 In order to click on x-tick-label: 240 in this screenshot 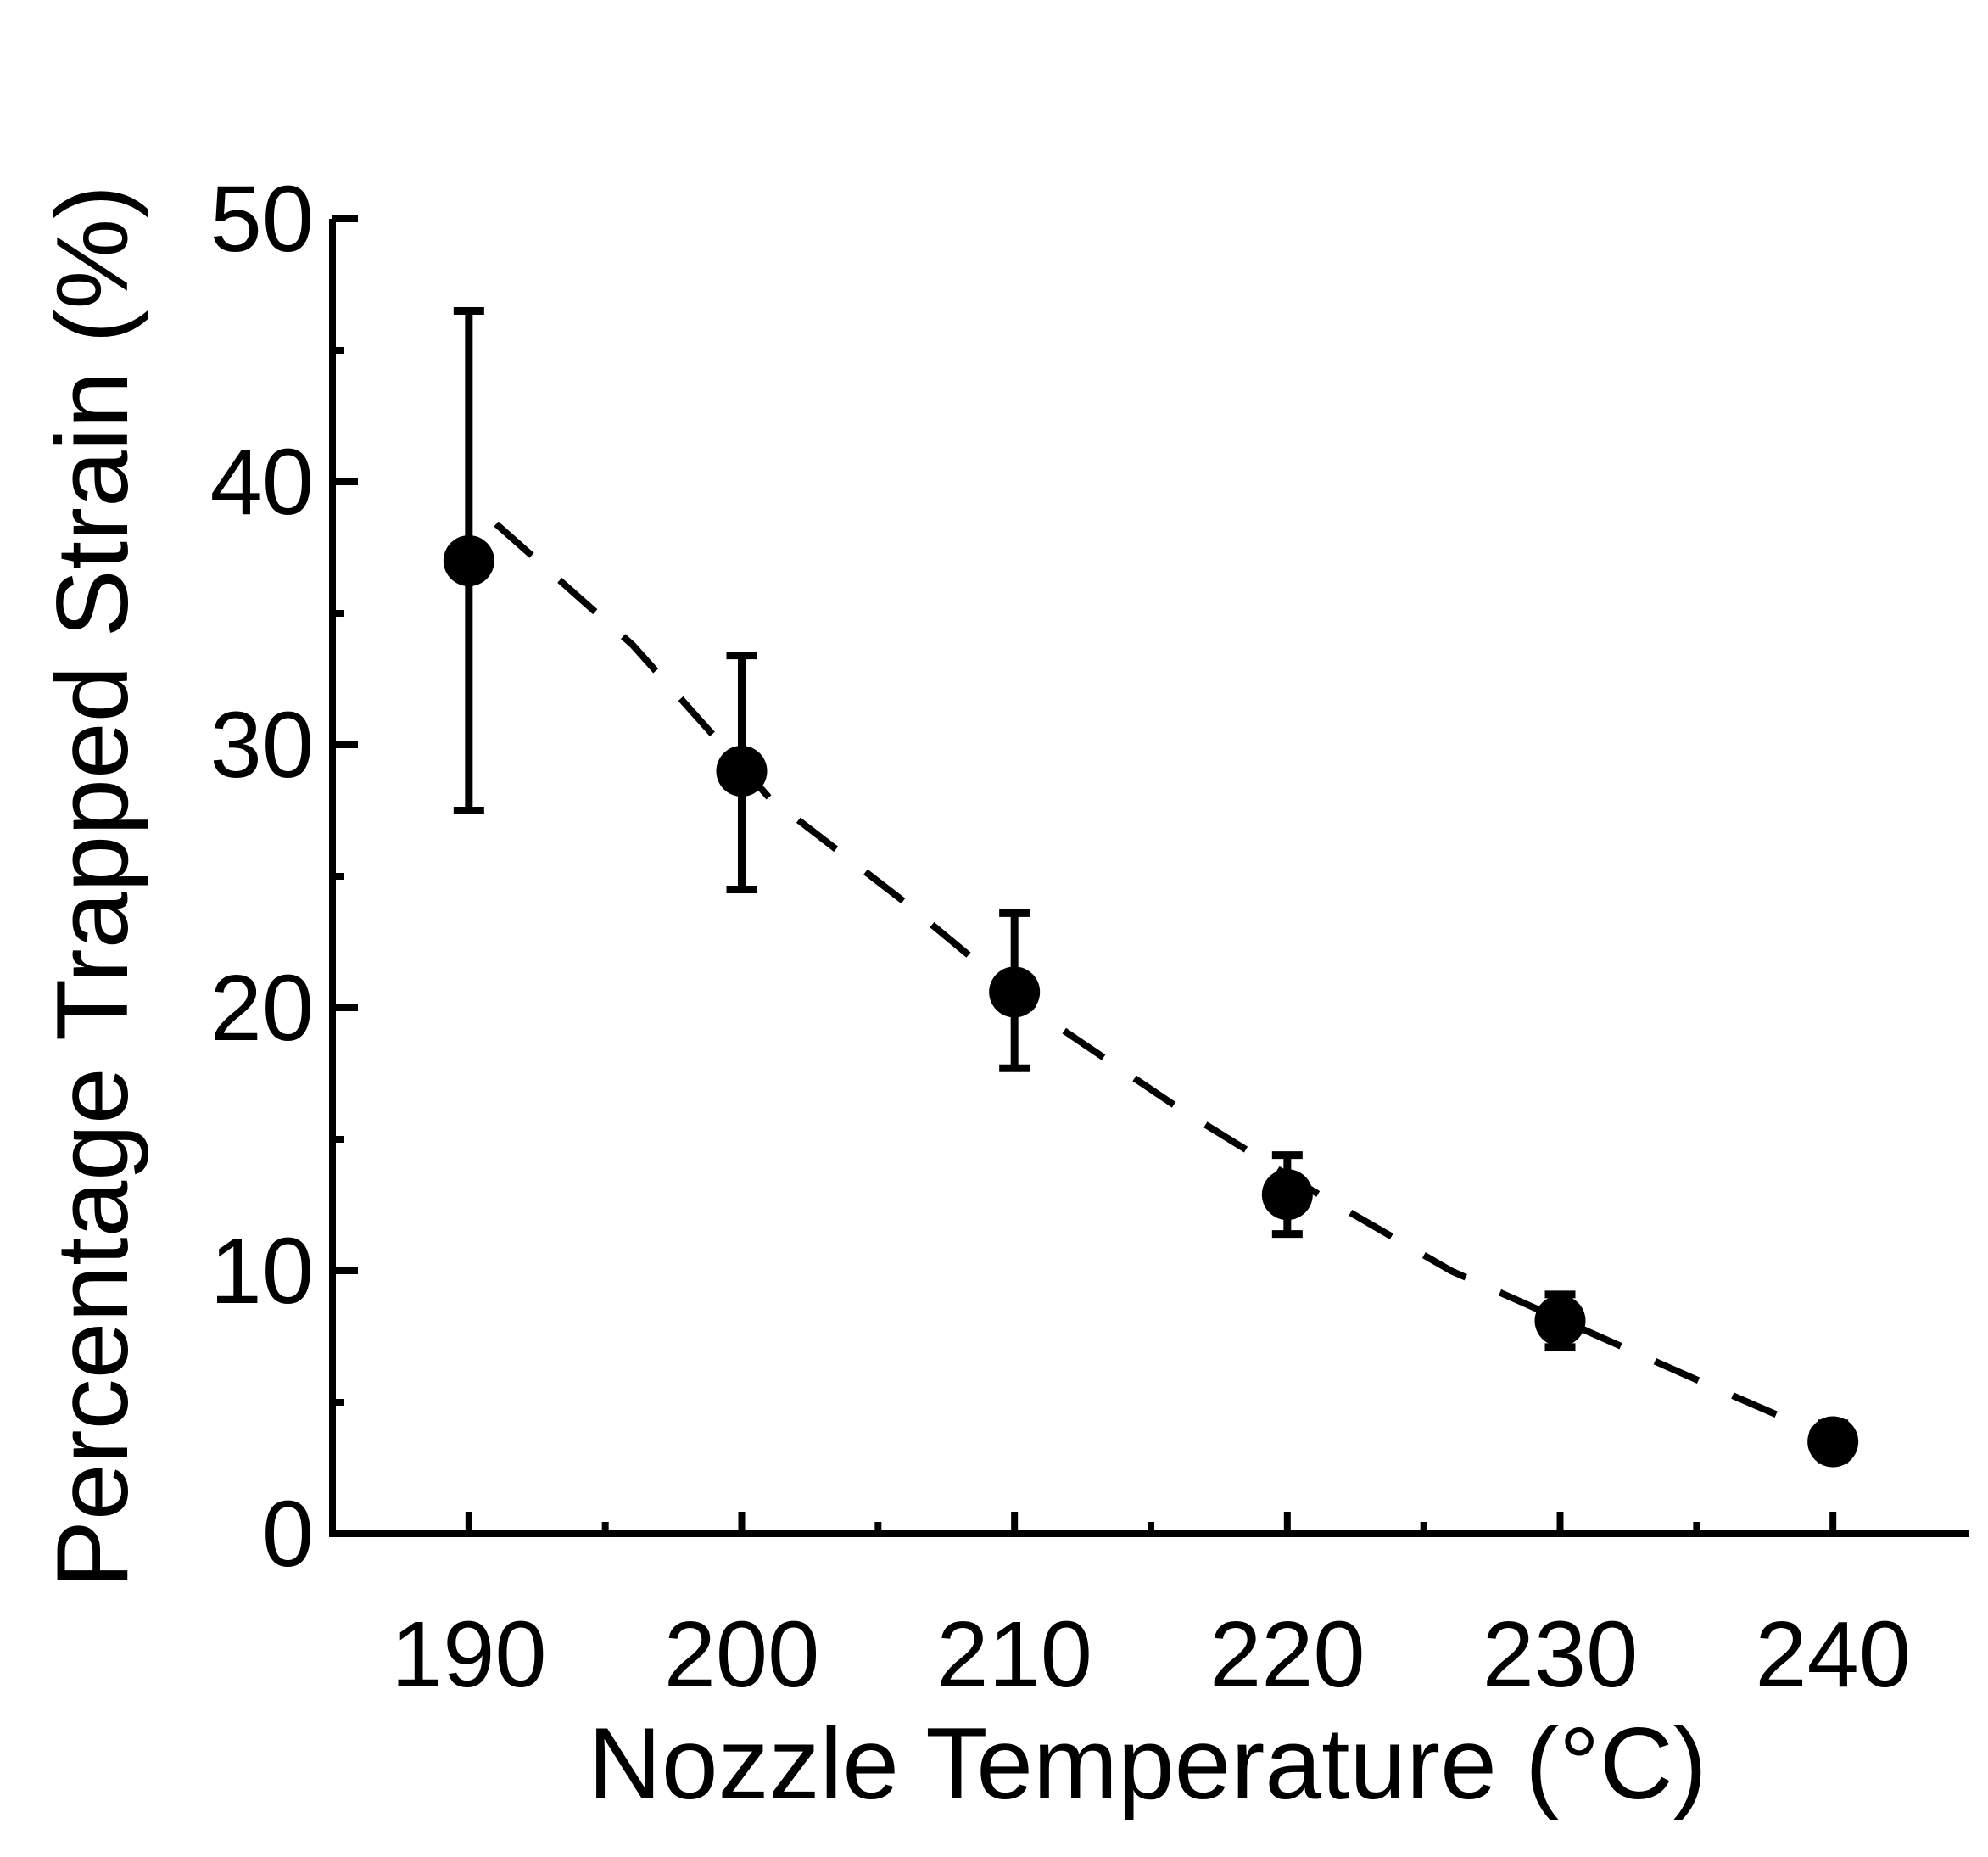, I will do `click(1833, 1655)`.